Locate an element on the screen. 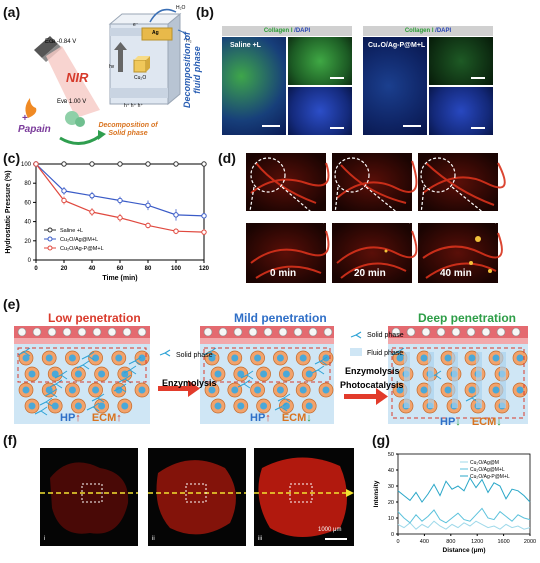  flame-icon is located at coordinates (31, 108).